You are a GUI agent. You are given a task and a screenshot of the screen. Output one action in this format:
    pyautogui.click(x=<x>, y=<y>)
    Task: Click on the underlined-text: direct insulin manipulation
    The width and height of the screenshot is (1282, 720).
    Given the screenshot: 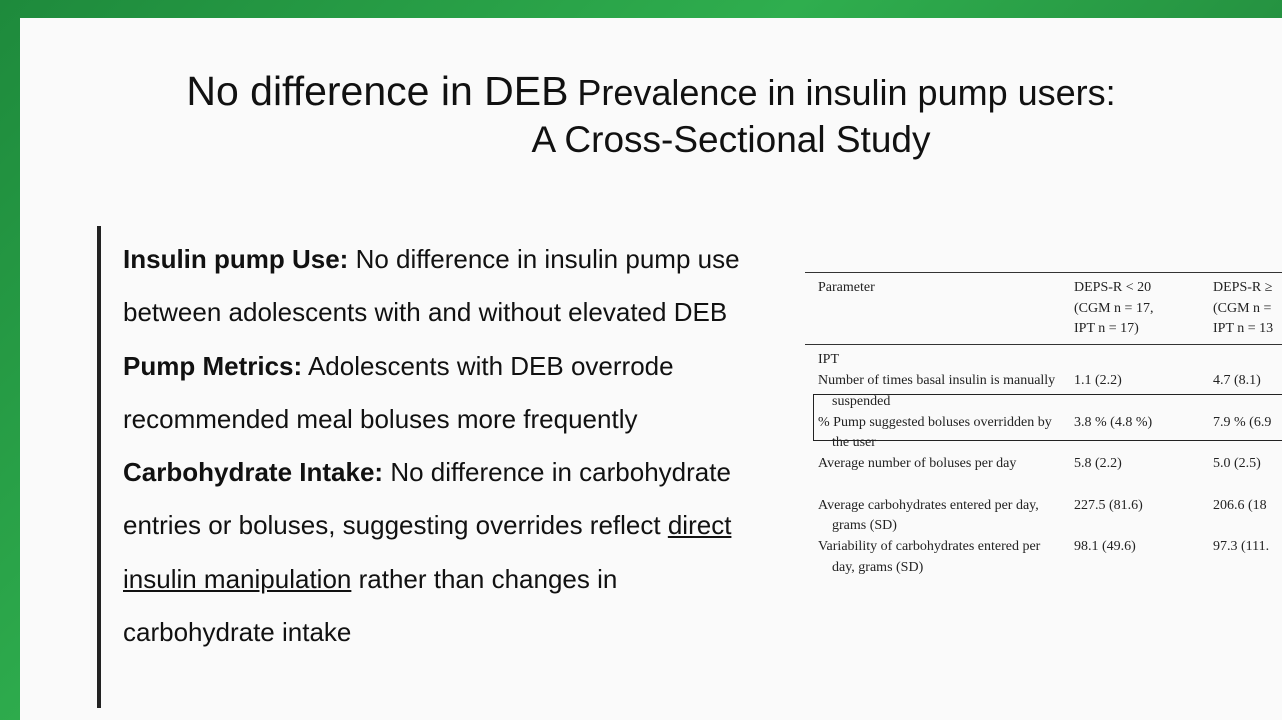 What is the action you would take?
    pyautogui.click(x=427, y=552)
    